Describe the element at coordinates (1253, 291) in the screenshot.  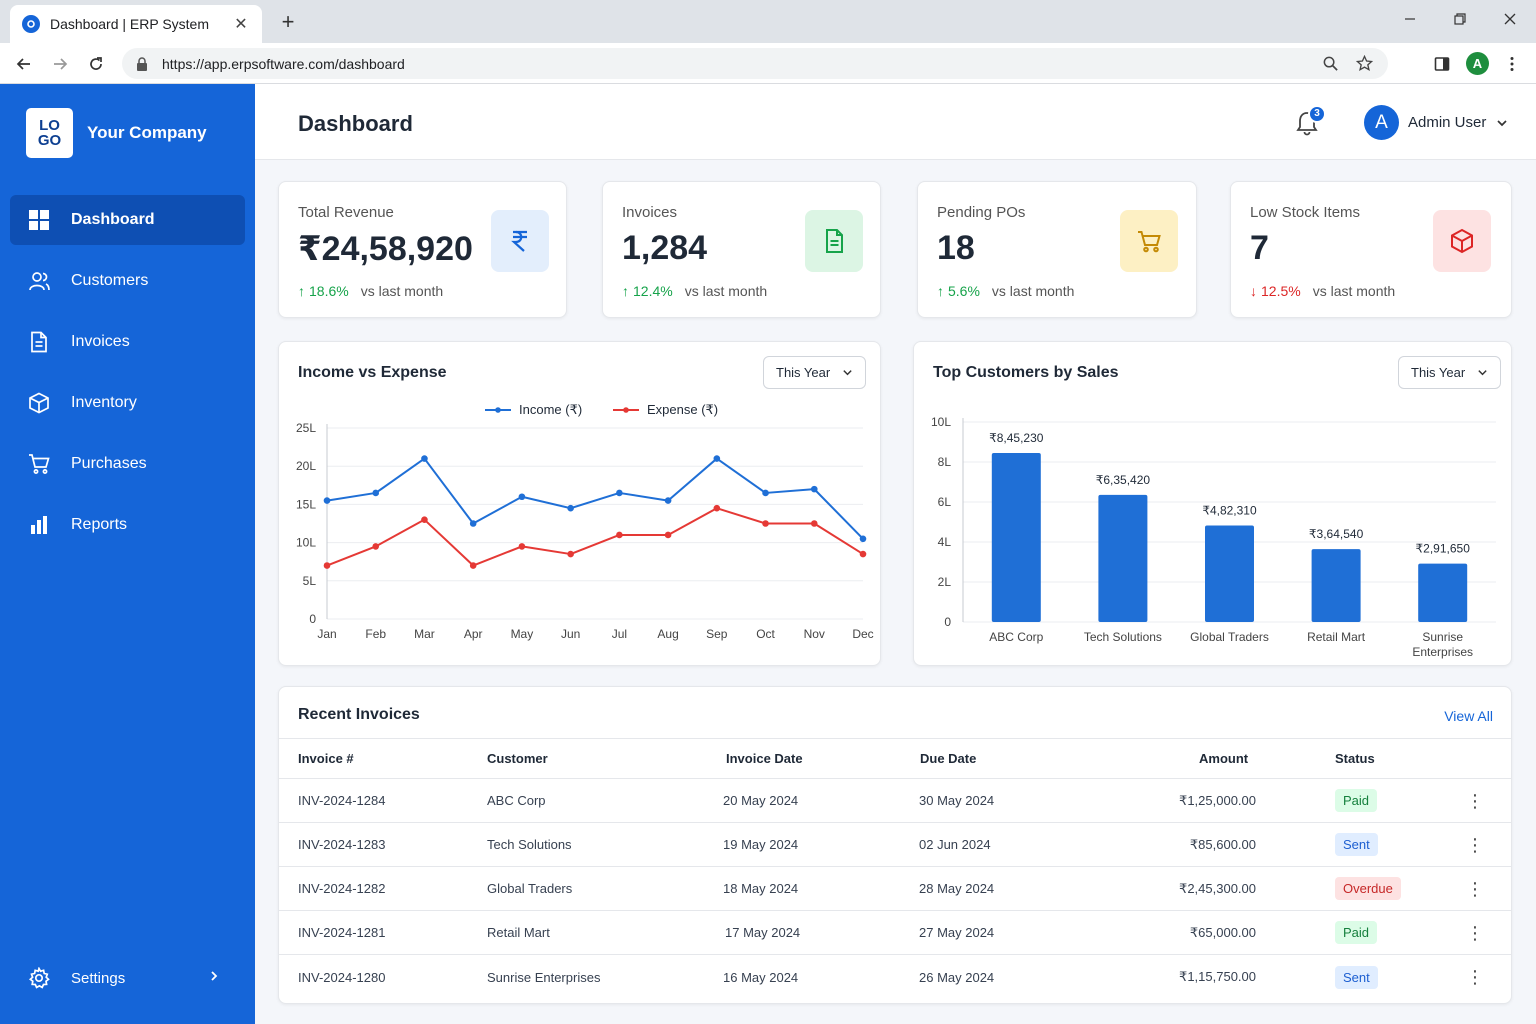
I see `arrow-down-icon: ↓` at that location.